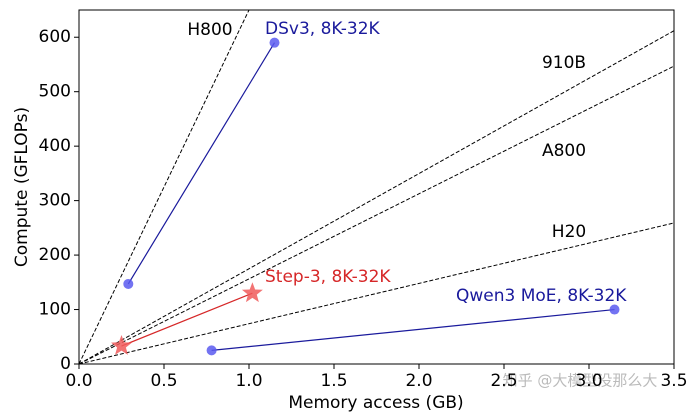 The image size is (698, 420). Describe the element at coordinates (569, 232) in the screenshot. I see `reference-label: H20` at that location.